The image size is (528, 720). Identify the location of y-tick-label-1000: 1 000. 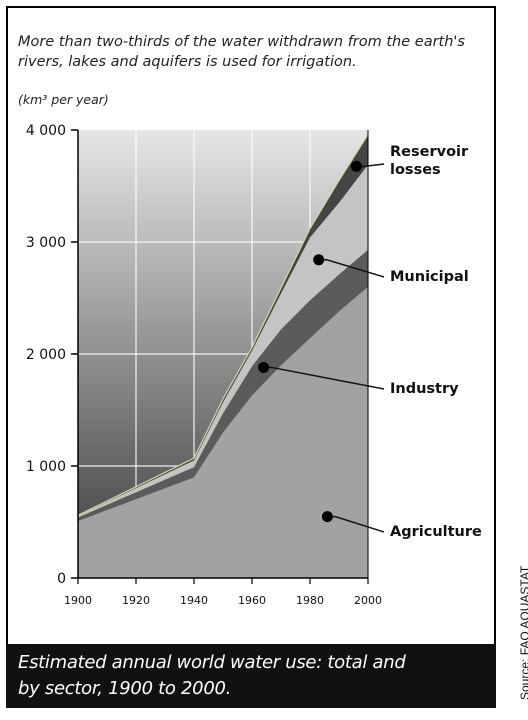
(46, 467).